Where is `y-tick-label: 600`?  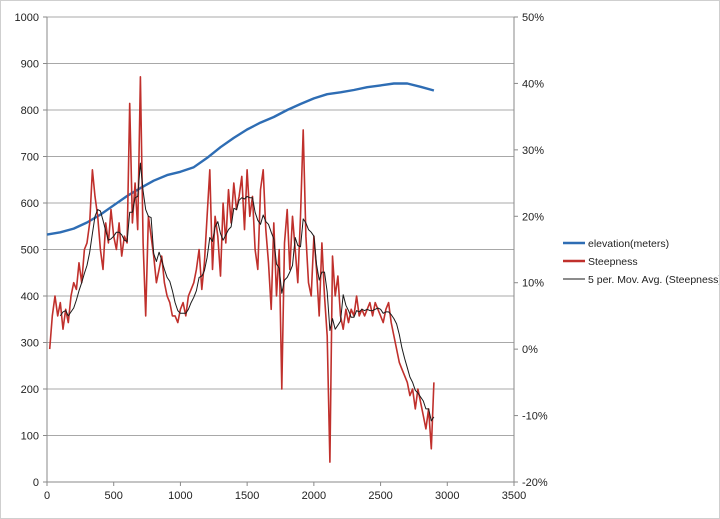 y-tick-label: 600 is located at coordinates (30, 204).